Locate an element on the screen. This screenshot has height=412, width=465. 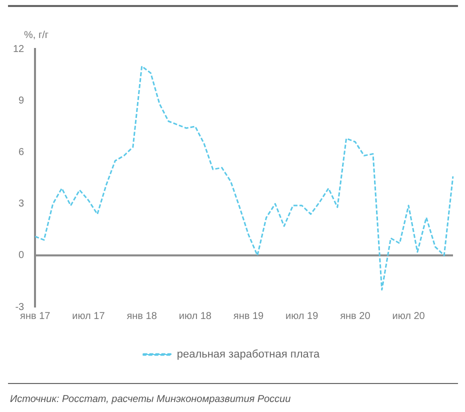
x-tick-label: янв 18 is located at coordinates (142, 316).